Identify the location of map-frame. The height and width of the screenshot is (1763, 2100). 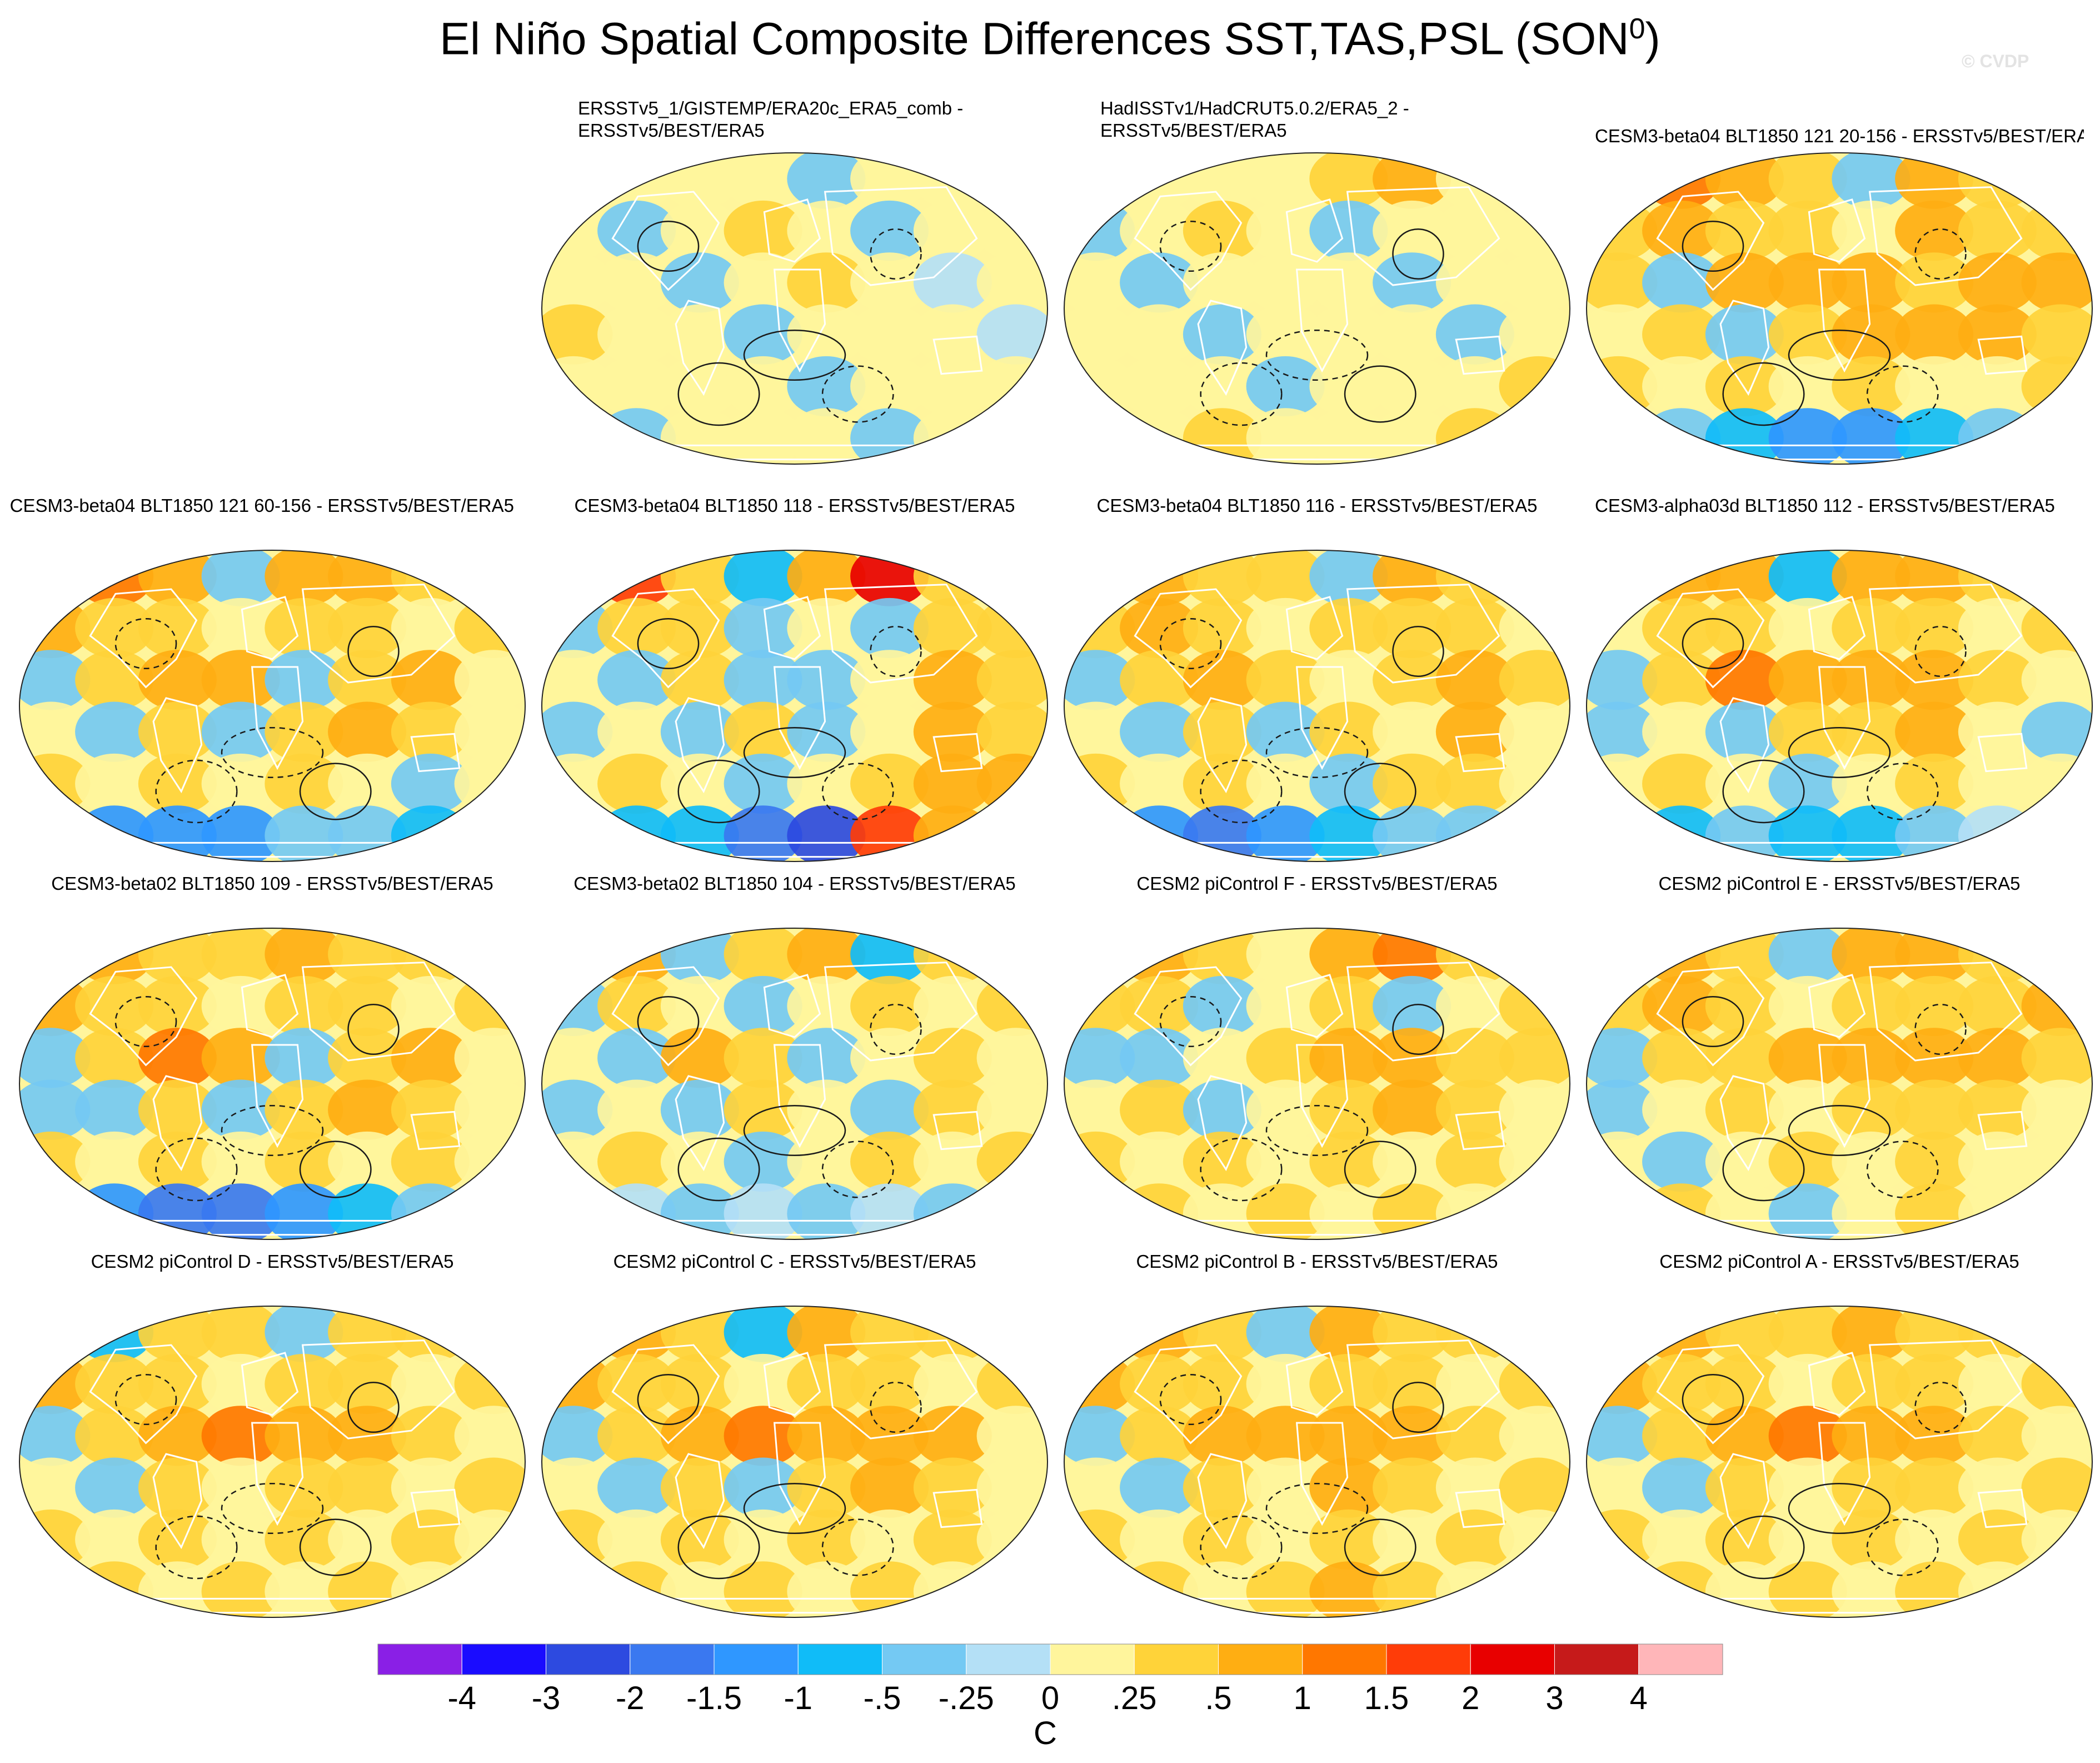
(794, 1462).